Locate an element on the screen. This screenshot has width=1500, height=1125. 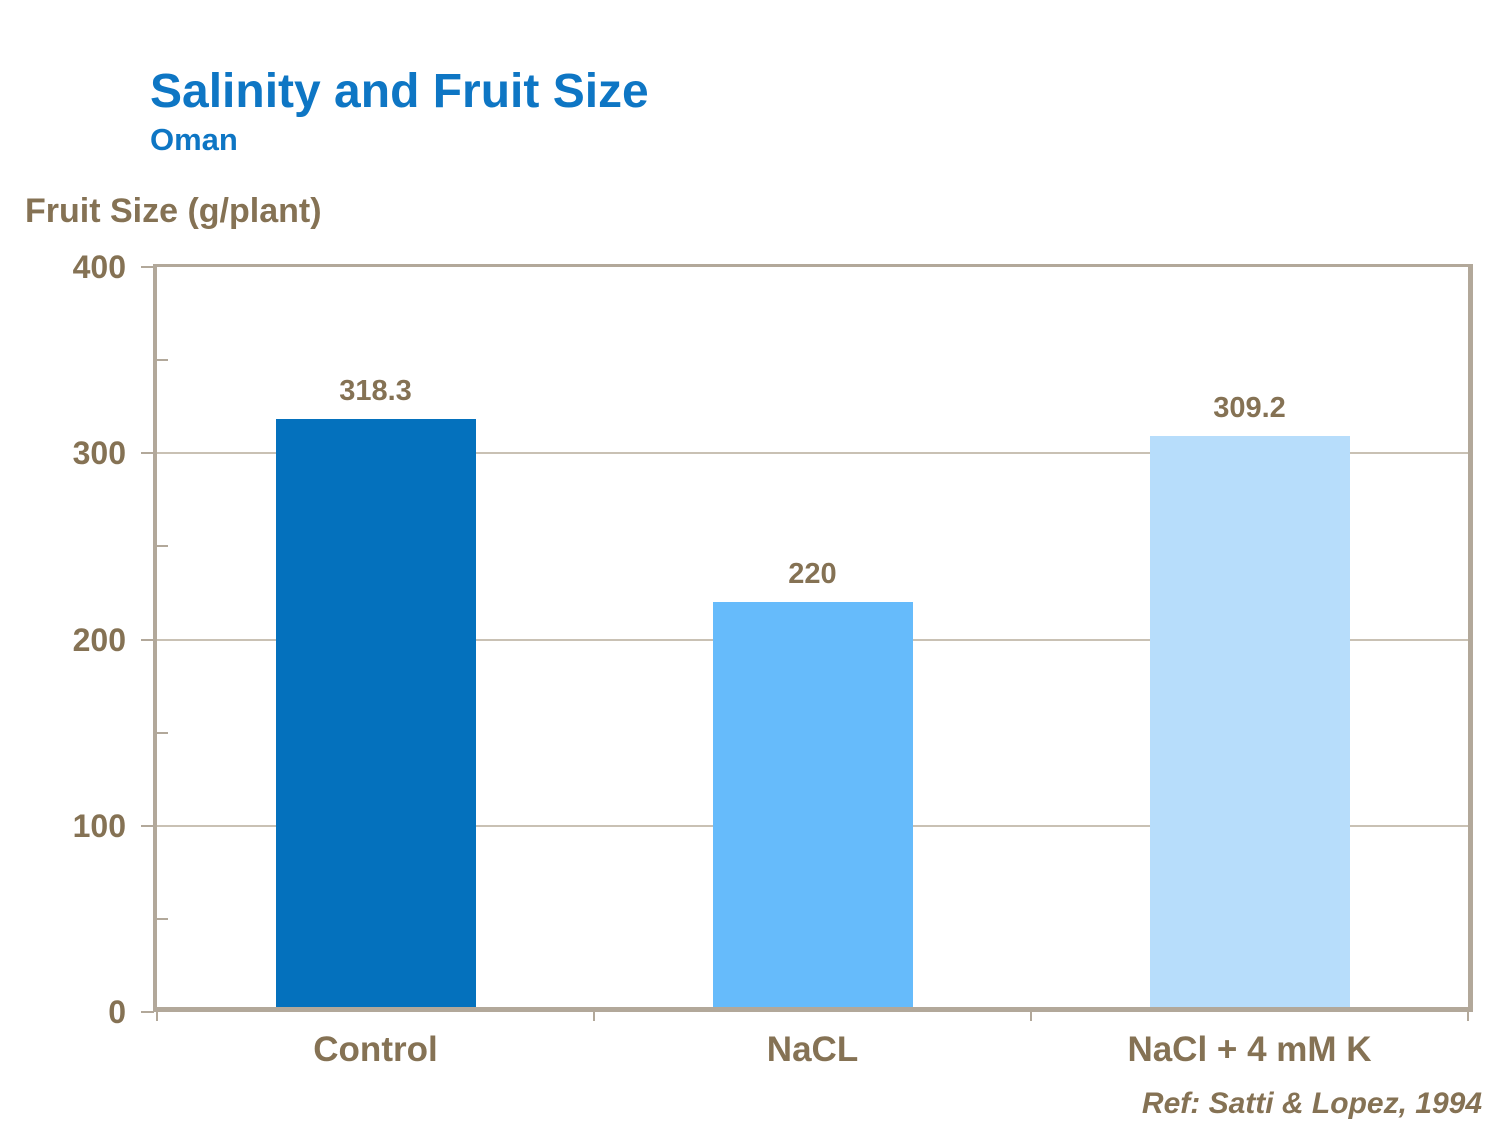
category-label: NaCL is located at coordinates (812, 1049).